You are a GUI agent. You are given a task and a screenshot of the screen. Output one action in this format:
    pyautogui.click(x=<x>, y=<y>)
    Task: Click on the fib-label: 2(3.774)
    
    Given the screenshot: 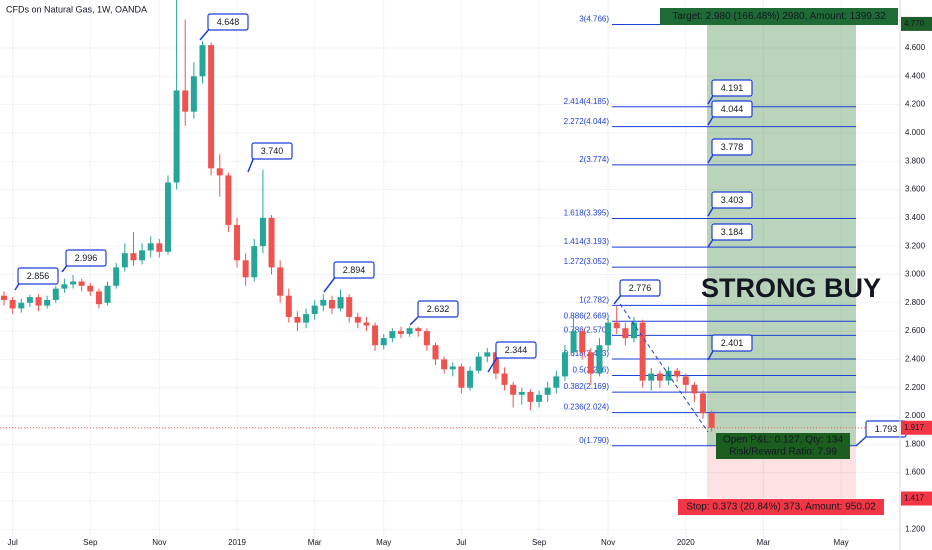 What is the action you would take?
    pyautogui.click(x=594, y=159)
    